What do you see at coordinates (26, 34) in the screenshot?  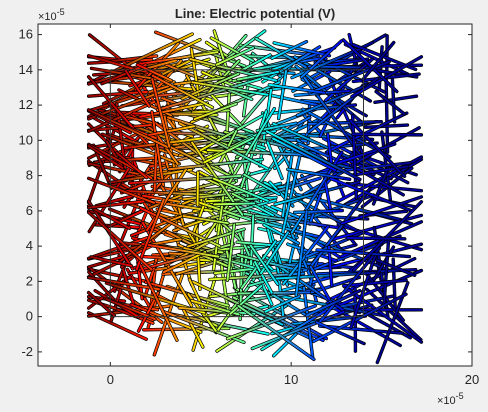 I see `y-tick-label: 16` at bounding box center [26, 34].